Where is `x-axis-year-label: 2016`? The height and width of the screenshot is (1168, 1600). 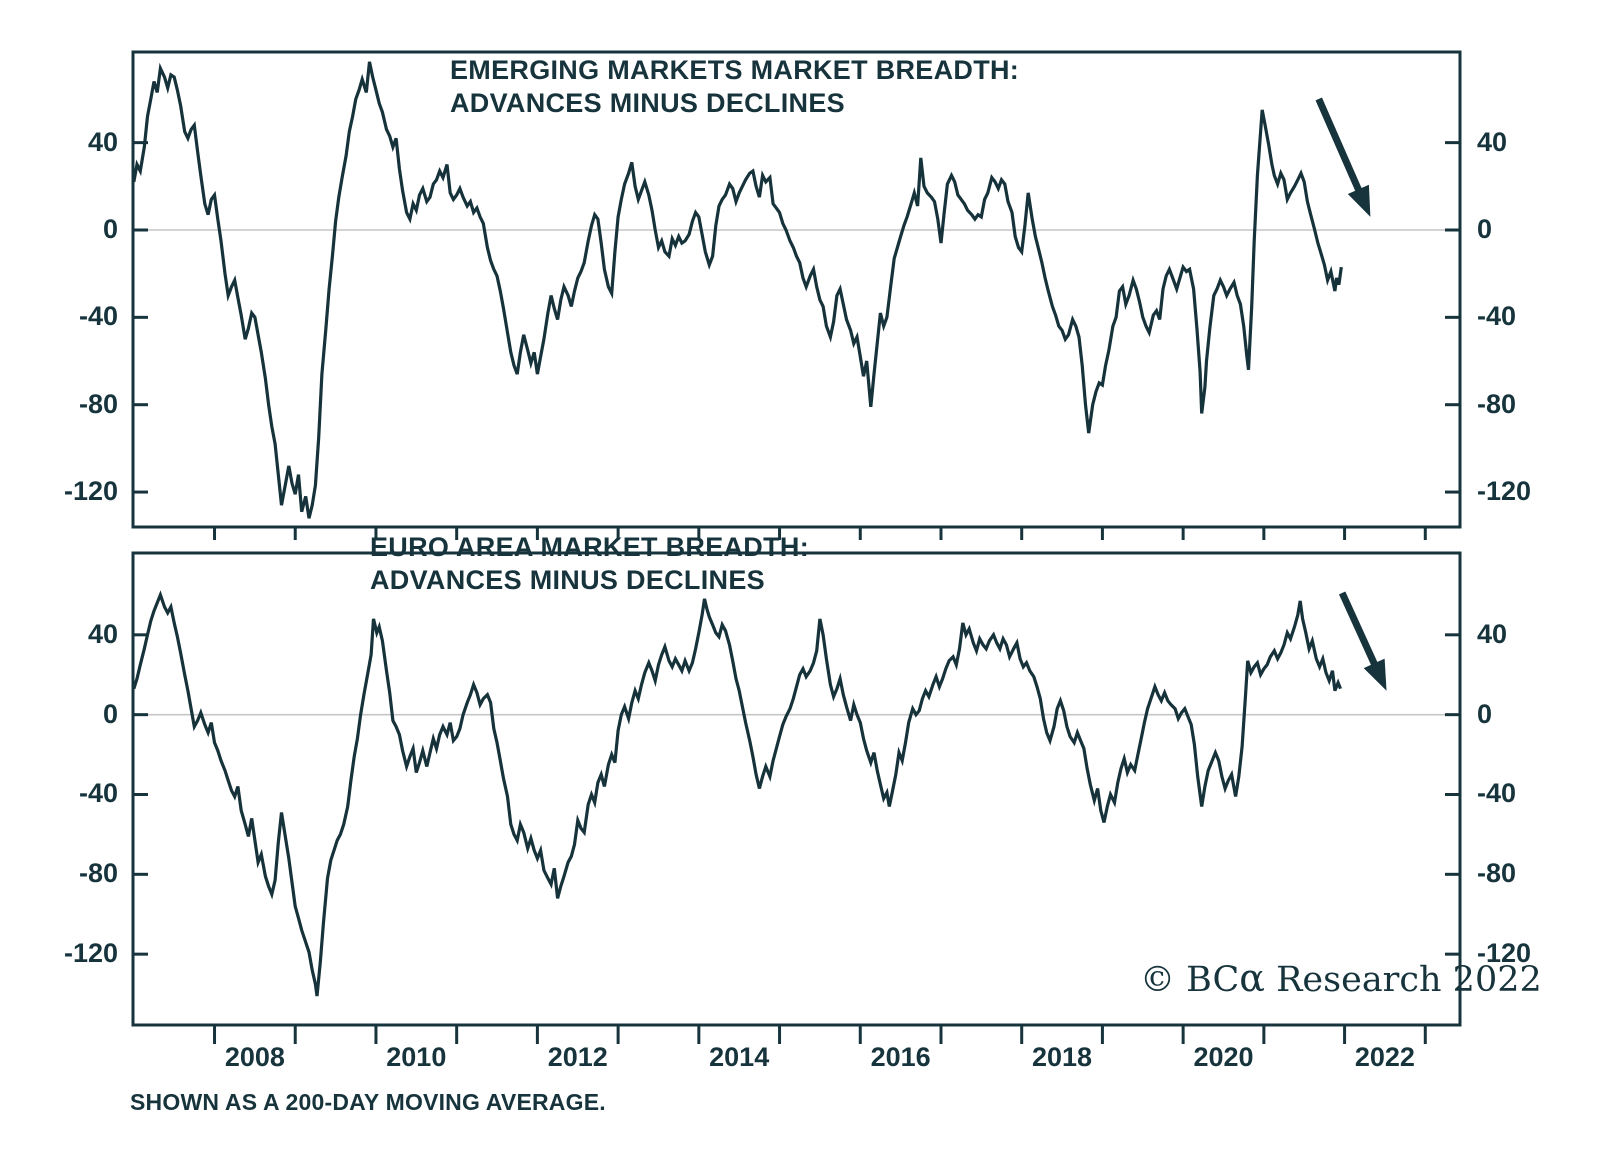
x-axis-year-label: 2016 is located at coordinates (900, 1057).